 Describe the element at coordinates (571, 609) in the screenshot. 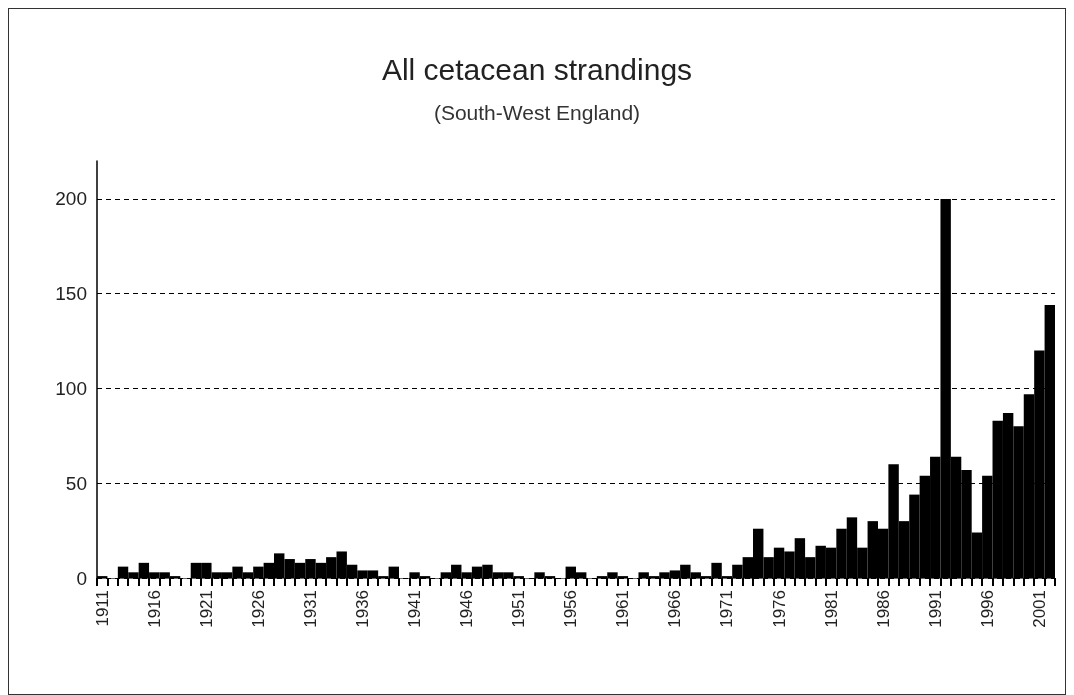

I see `x-tick-label: 1956` at that location.